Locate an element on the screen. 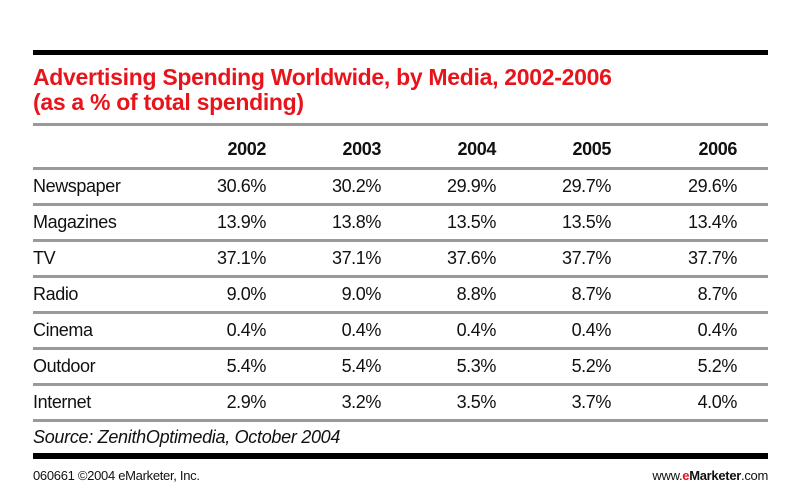 The width and height of the screenshot is (800, 499). table-cell: 29.9% is located at coordinates (471, 186).